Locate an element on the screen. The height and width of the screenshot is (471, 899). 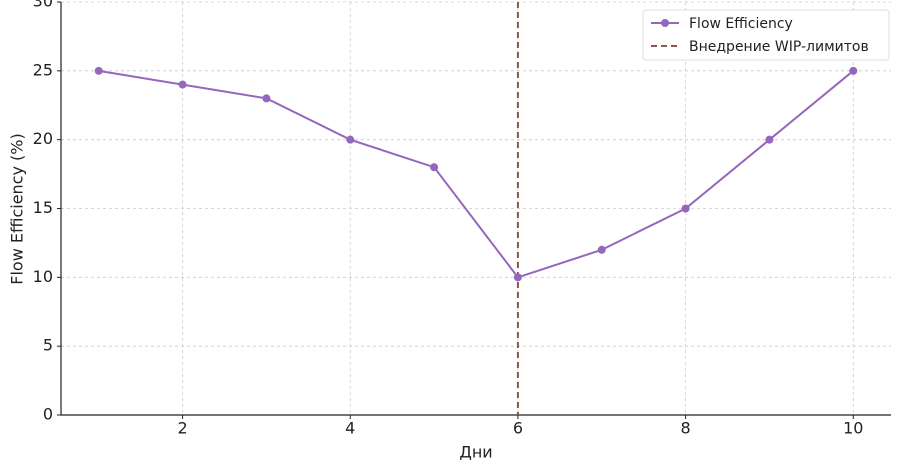
x-tick-label: 6 is located at coordinates (518, 428).